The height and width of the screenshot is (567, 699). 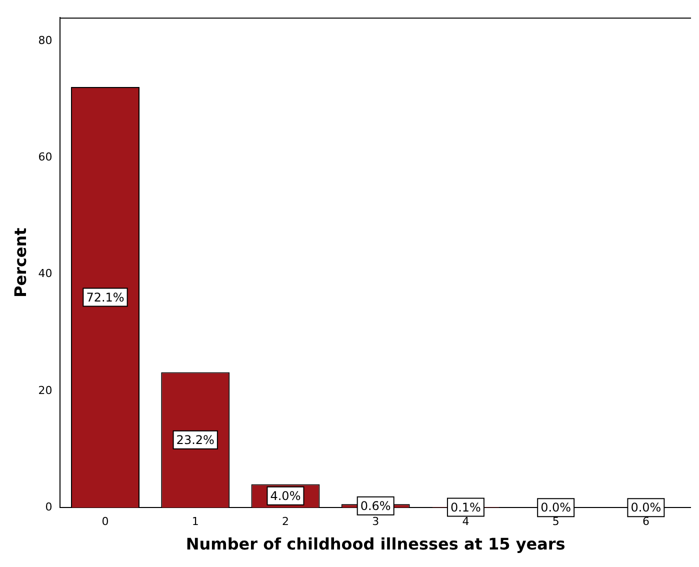 I want to click on y-tick-label: 20, so click(x=45, y=390).